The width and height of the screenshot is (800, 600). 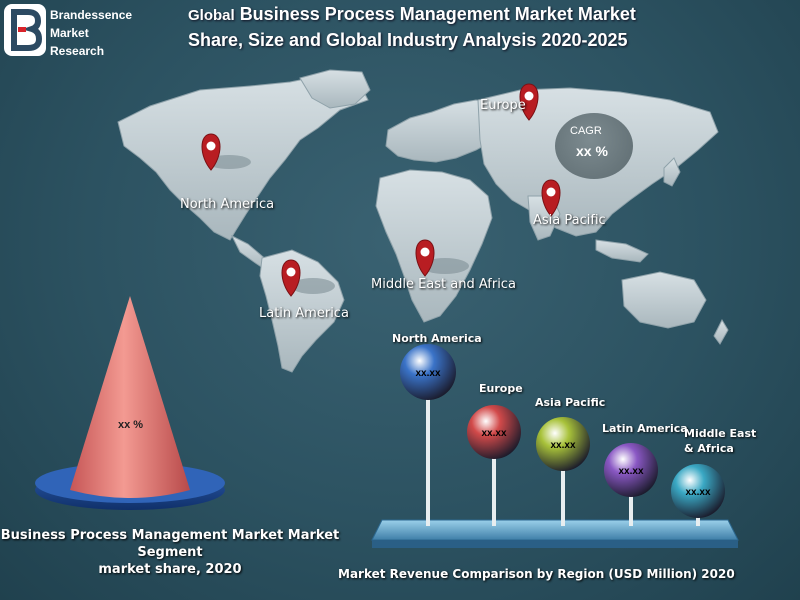 I want to click on brand-line-3: Research, so click(x=77, y=51).